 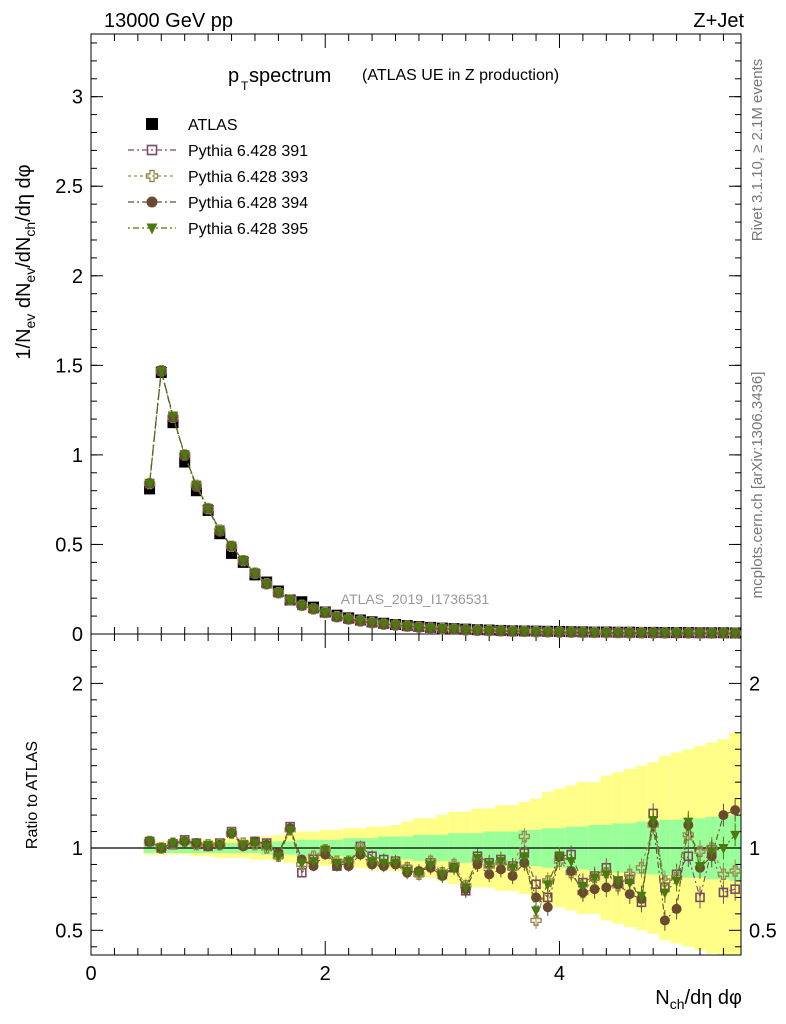 What do you see at coordinates (192, 125) in the screenshot?
I see `legend-entry: ATLAS` at bounding box center [192, 125].